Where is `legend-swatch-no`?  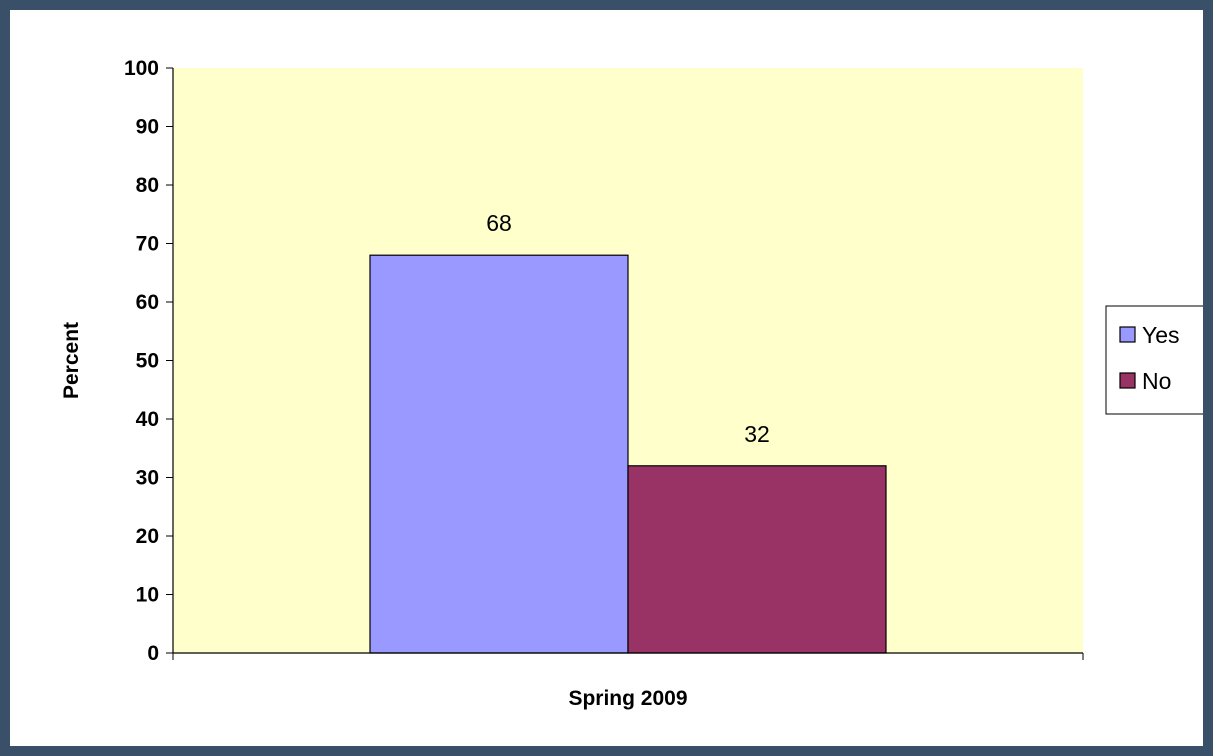 legend-swatch-no is located at coordinates (1127, 380).